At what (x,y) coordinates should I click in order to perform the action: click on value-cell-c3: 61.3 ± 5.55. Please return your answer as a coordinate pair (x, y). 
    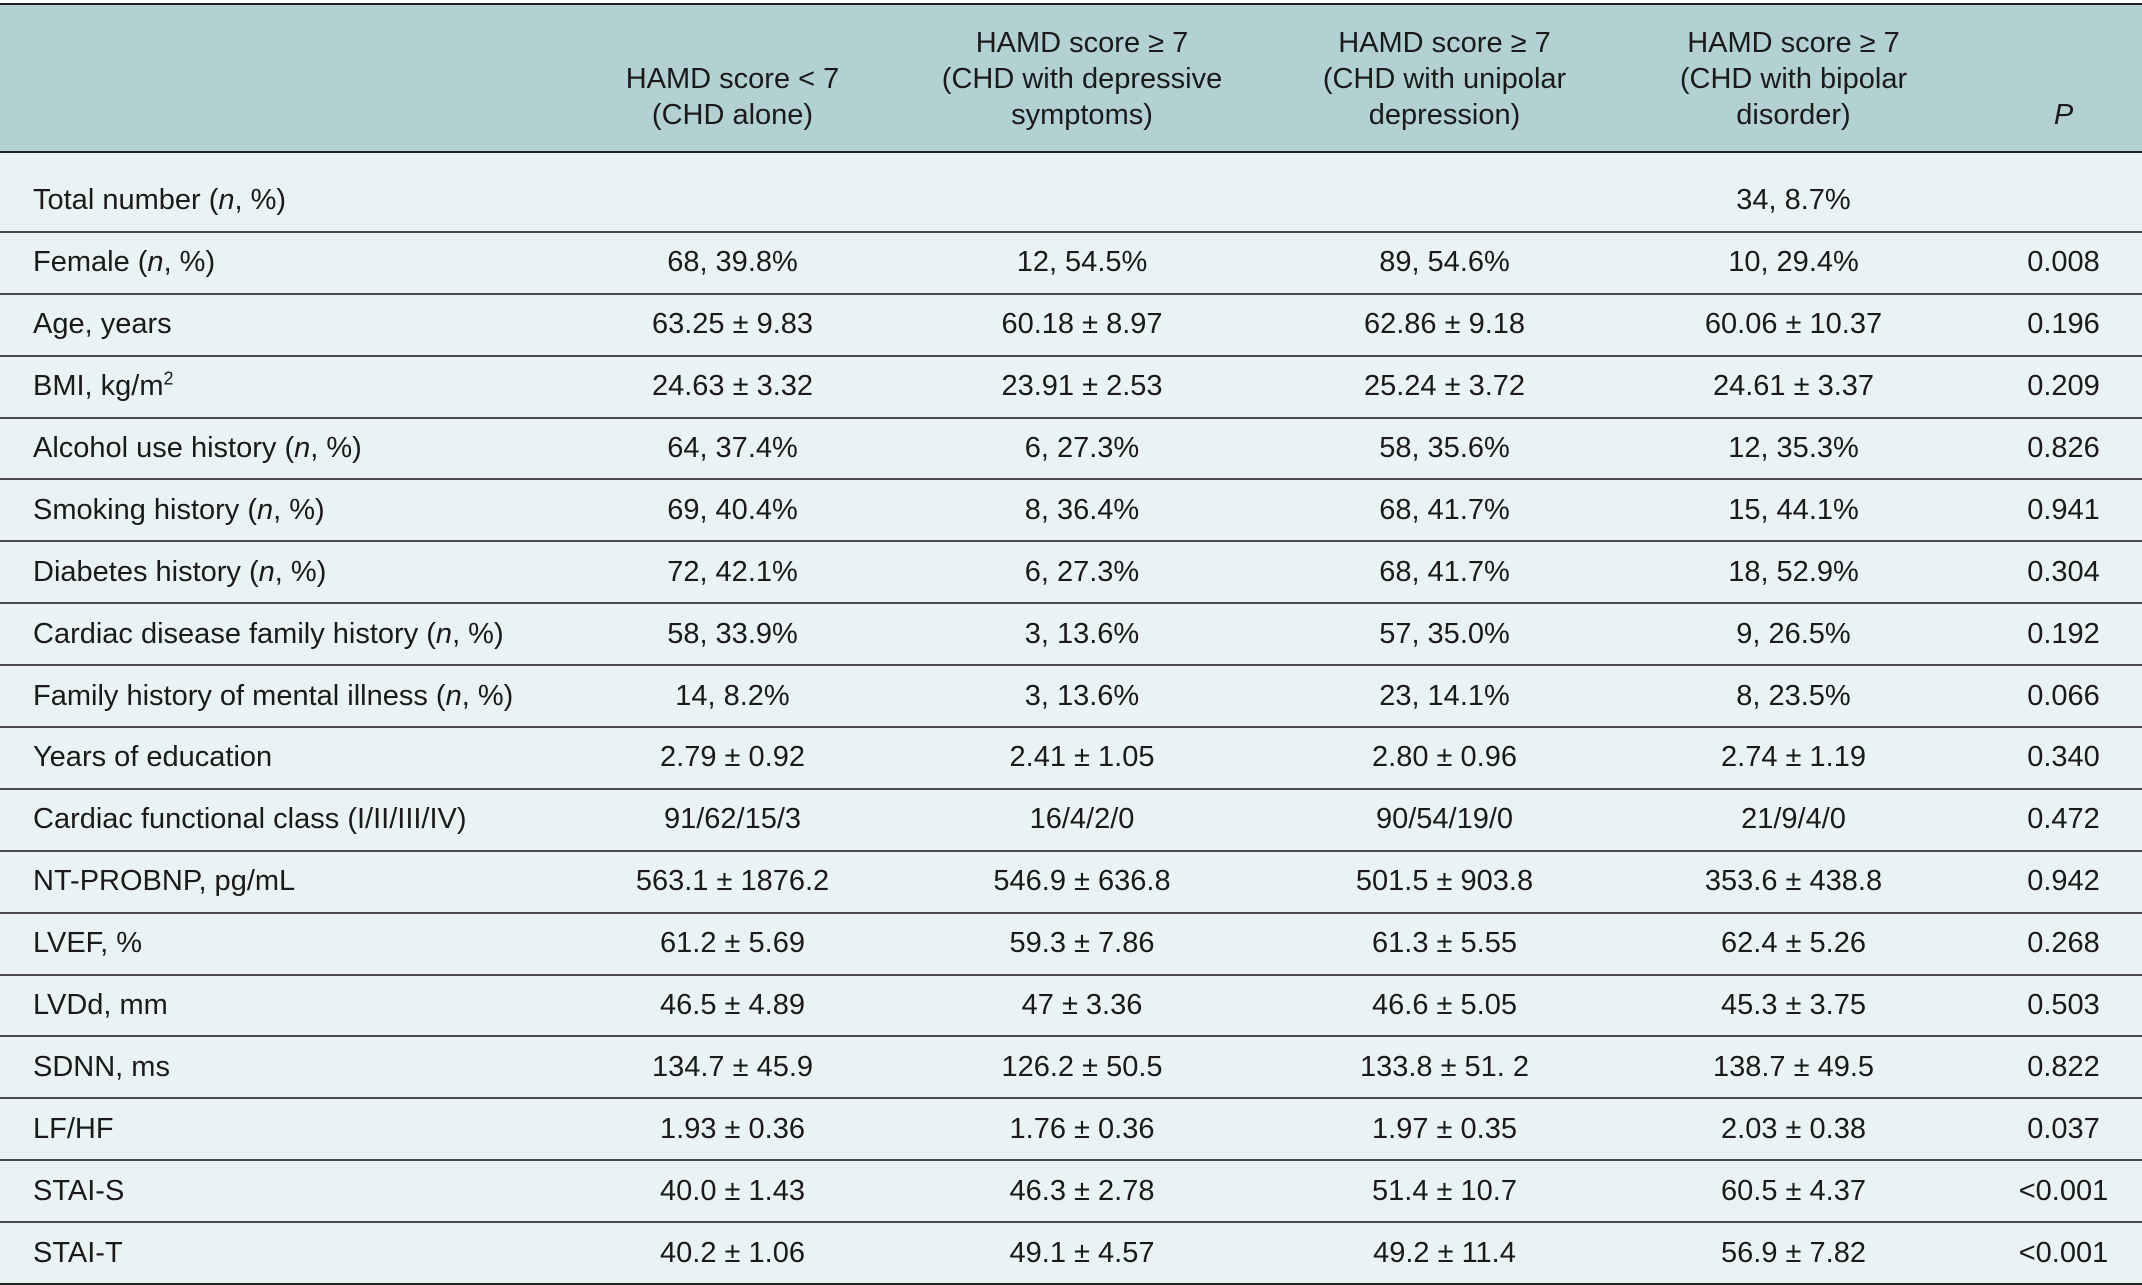
    Looking at the image, I should click on (1444, 944).